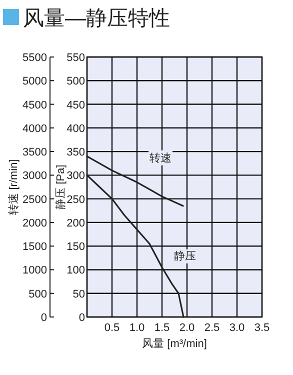 The image size is (293, 375). I want to click on y-tick-label: 550, so click(75, 58).